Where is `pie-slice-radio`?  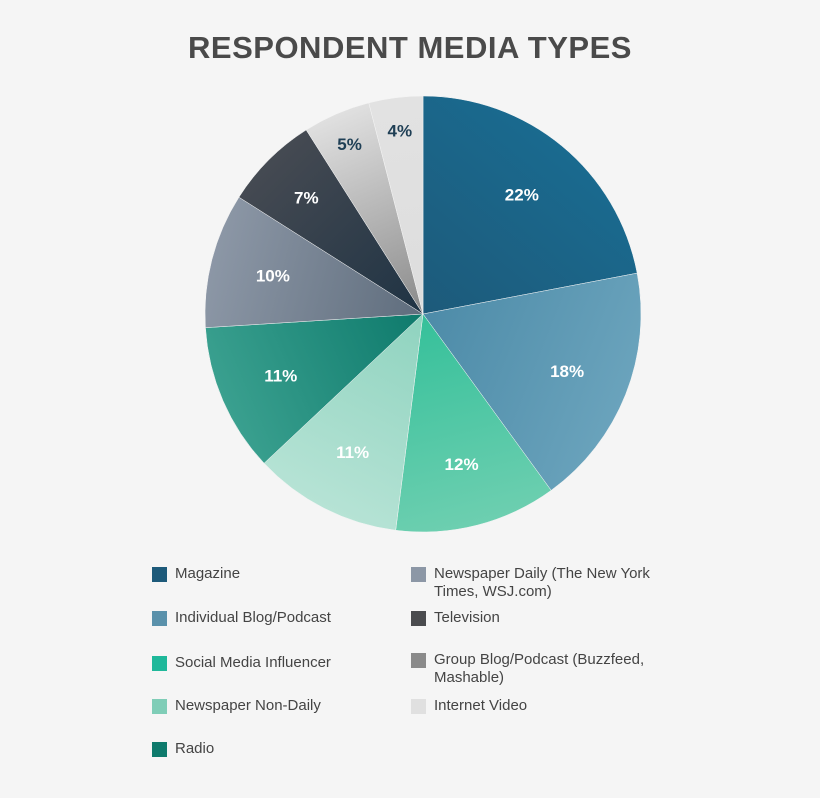 pie-slice-radio is located at coordinates (314, 388).